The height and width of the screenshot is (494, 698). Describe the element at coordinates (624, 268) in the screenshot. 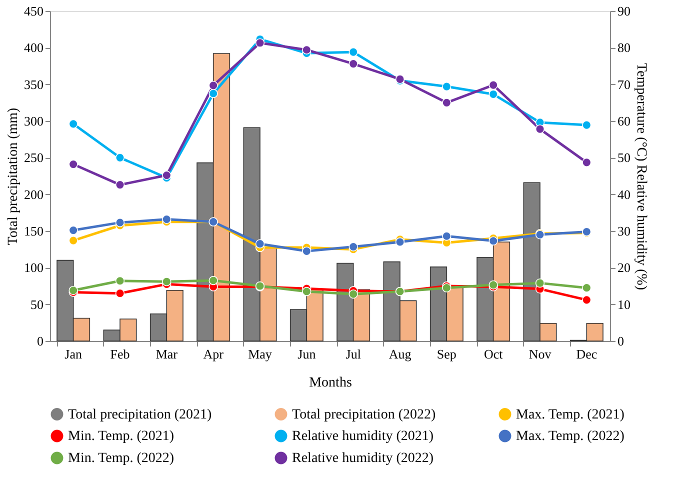

I see `y2-tick-label: 20` at that location.